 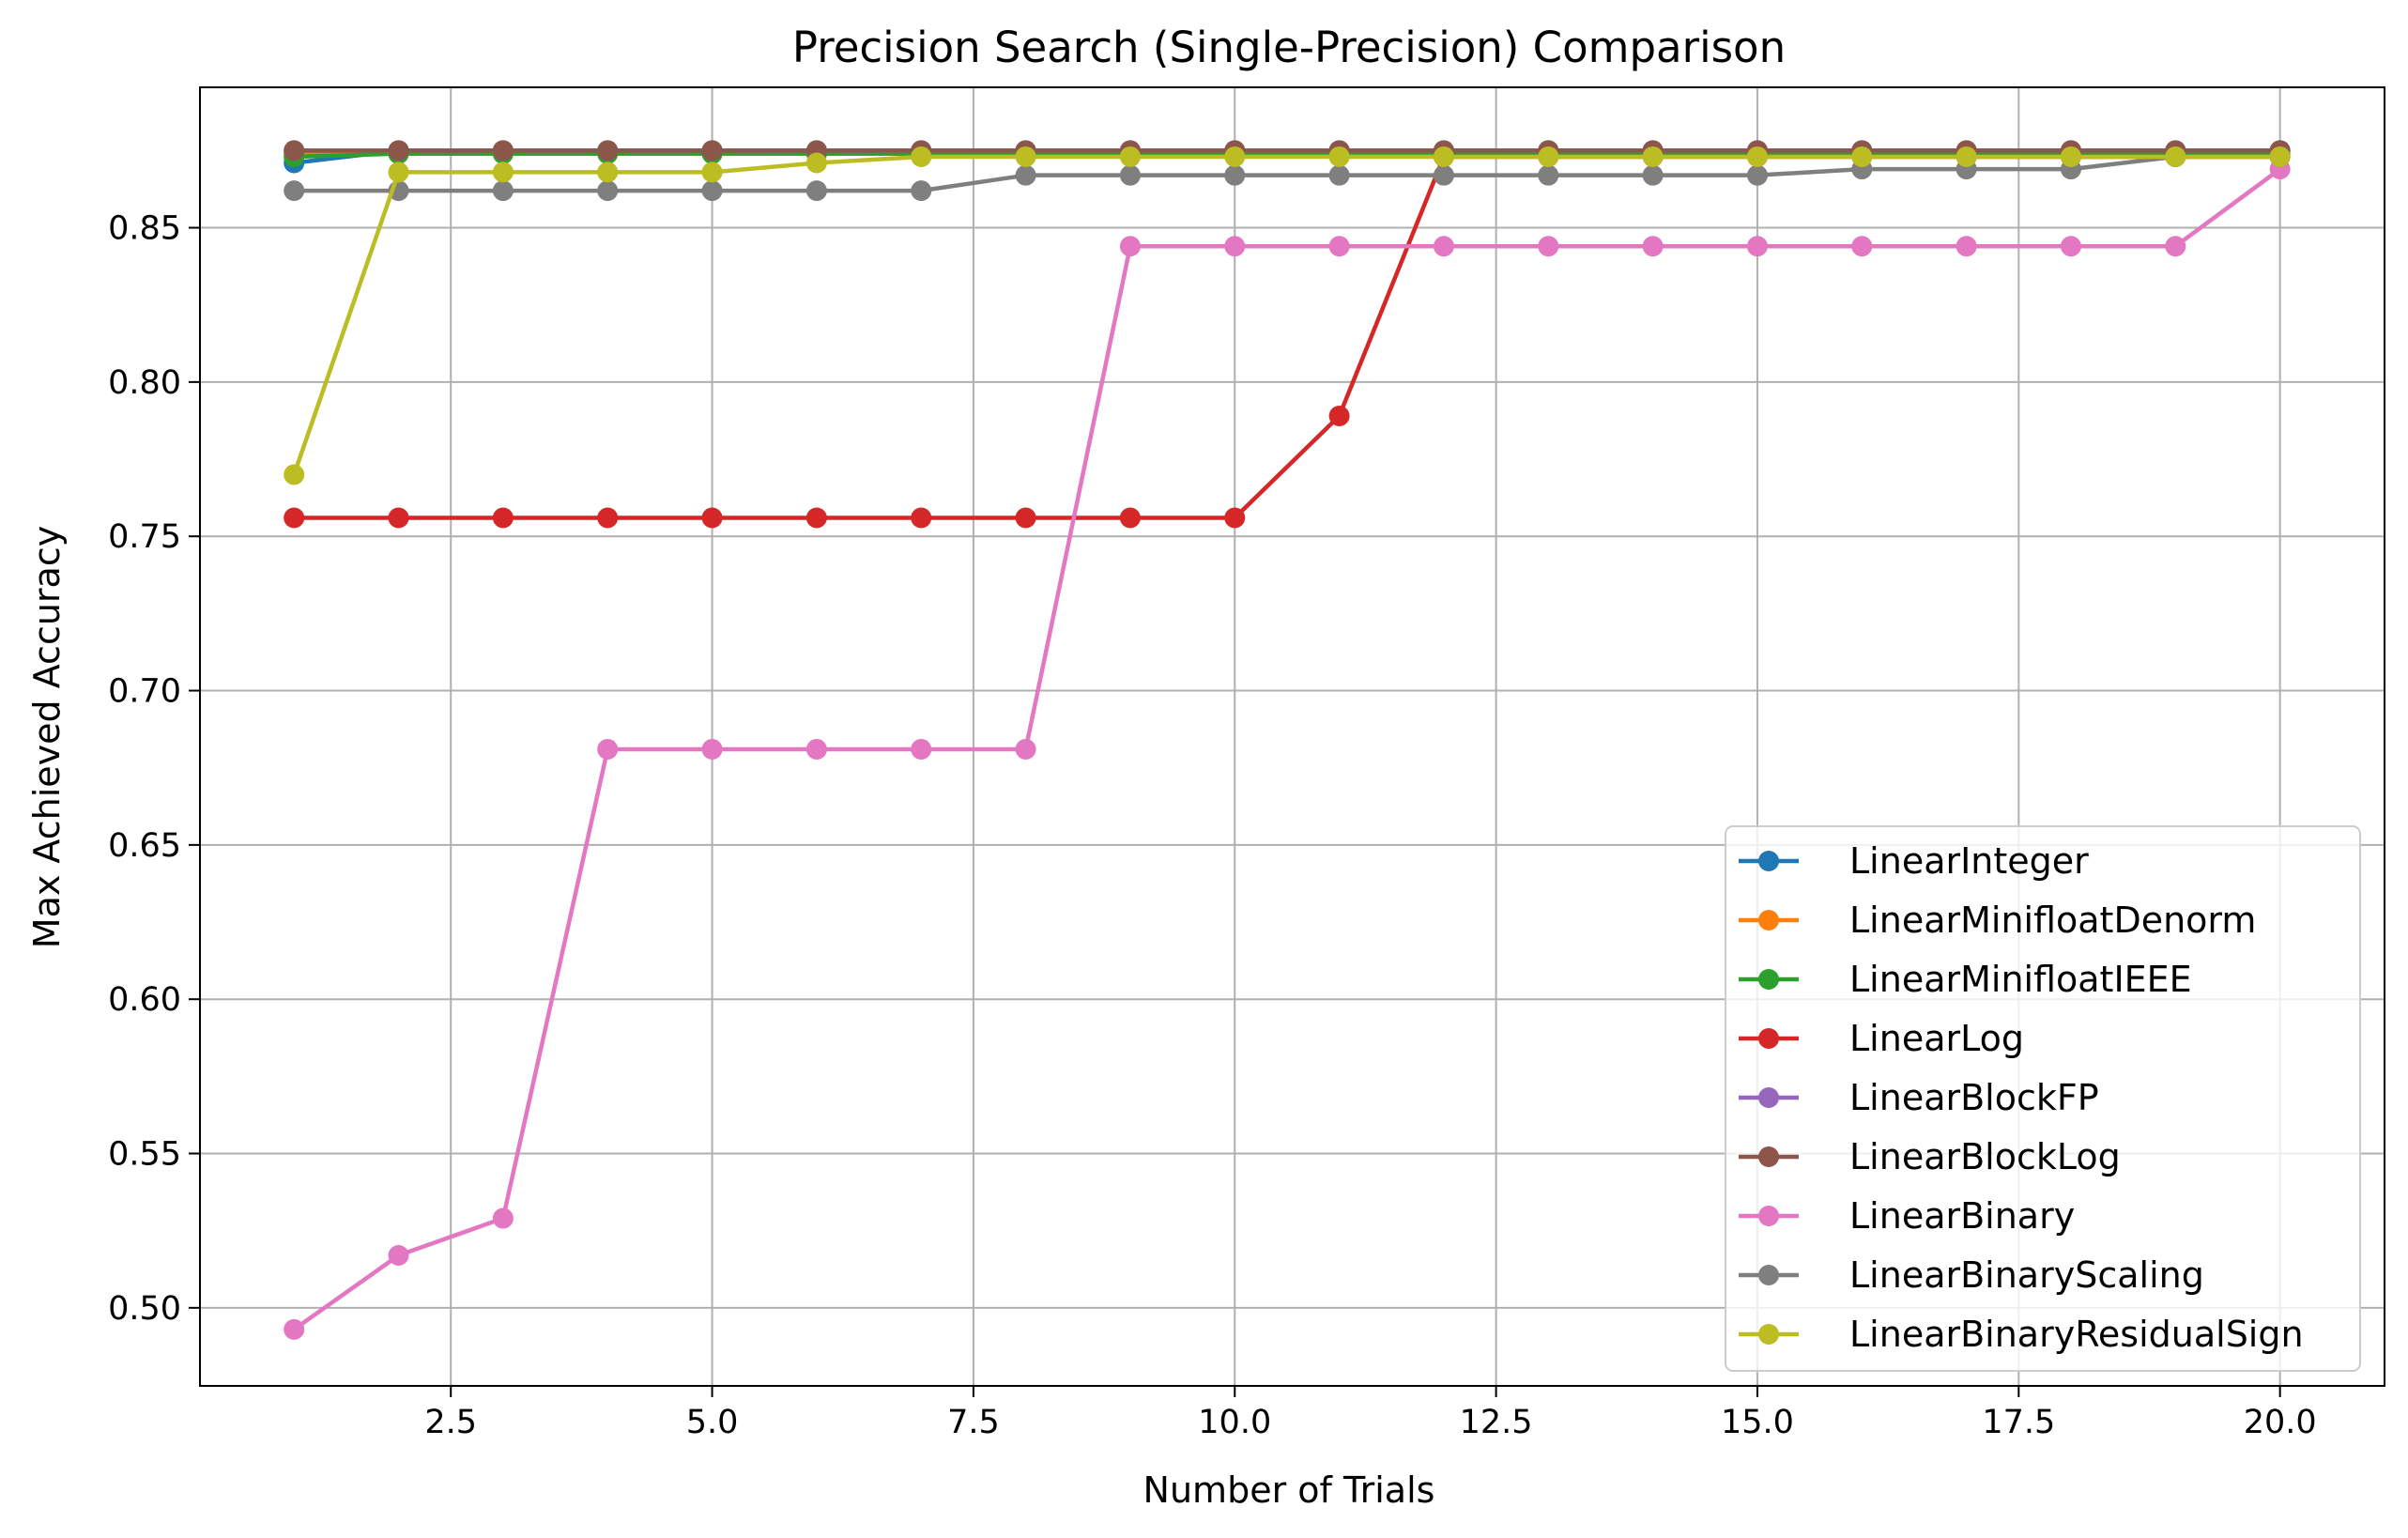 I want to click on y-tick-label: 0.70, so click(x=144, y=692).